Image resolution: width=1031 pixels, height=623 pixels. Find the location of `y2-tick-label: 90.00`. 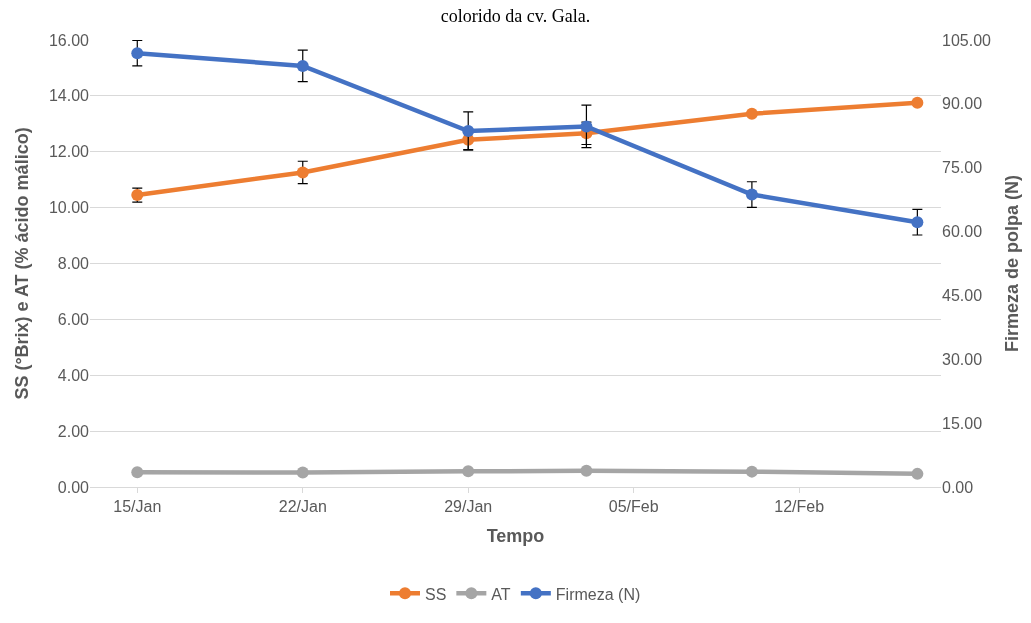

y2-tick-label: 90.00 is located at coordinates (962, 104).